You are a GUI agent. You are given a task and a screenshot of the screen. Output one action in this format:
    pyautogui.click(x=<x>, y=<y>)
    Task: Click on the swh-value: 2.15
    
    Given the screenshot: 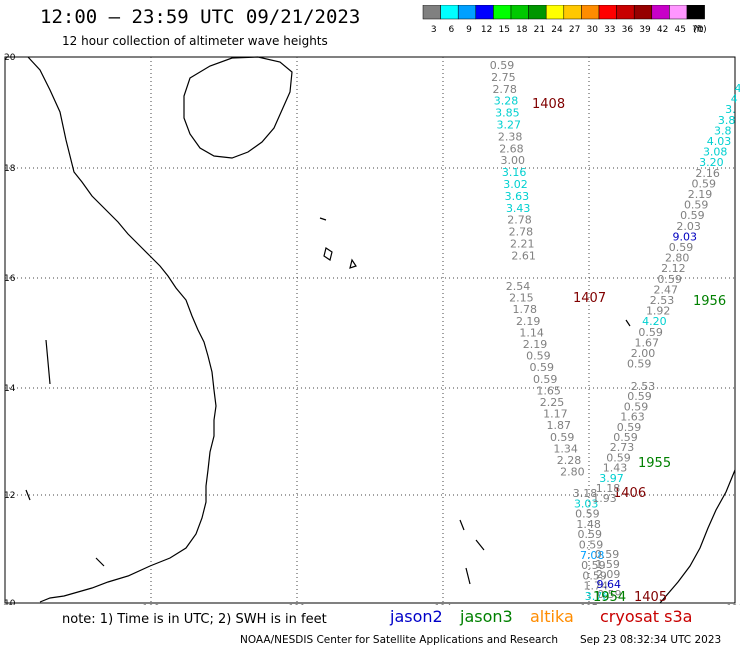 What is the action you would take?
    pyautogui.click(x=521, y=298)
    